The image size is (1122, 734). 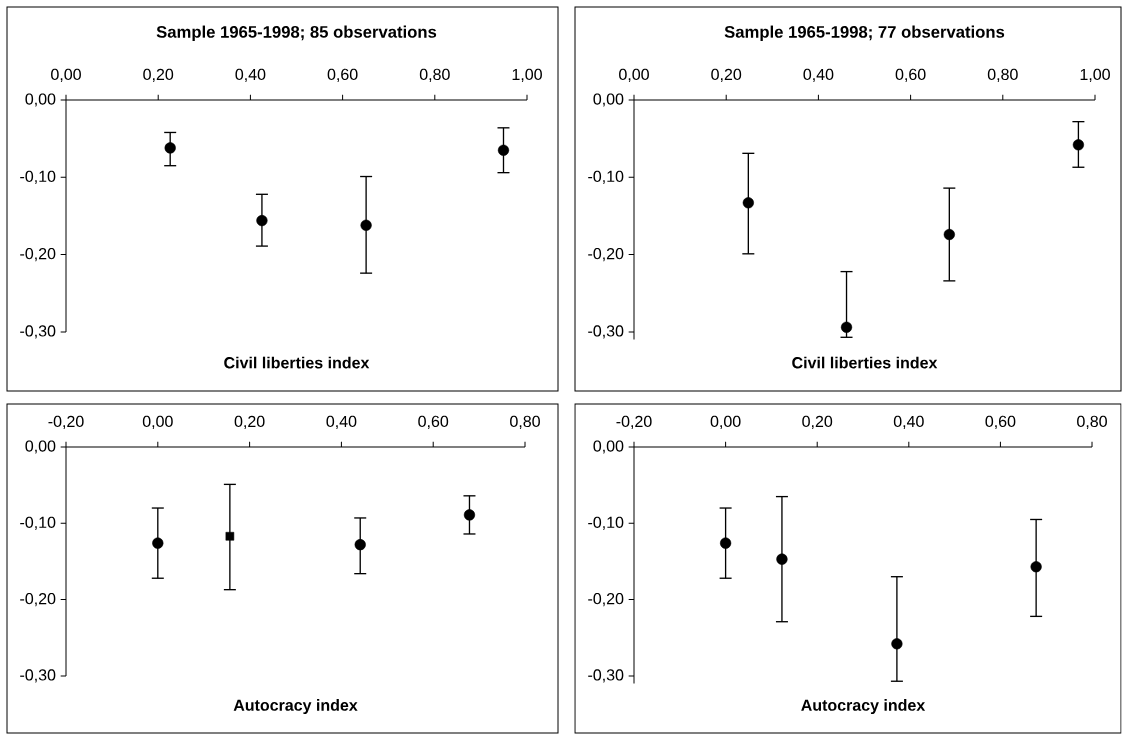 What do you see at coordinates (296, 33) in the screenshot?
I see `chart-title: Sample 1965-1998; 85 observations` at bounding box center [296, 33].